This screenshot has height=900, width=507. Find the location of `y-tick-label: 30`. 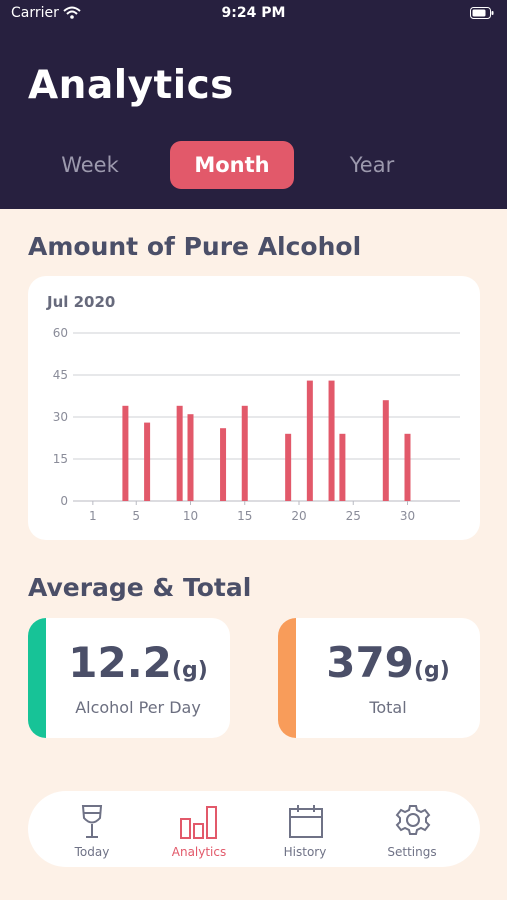

y-tick-label: 30 is located at coordinates (60, 417).